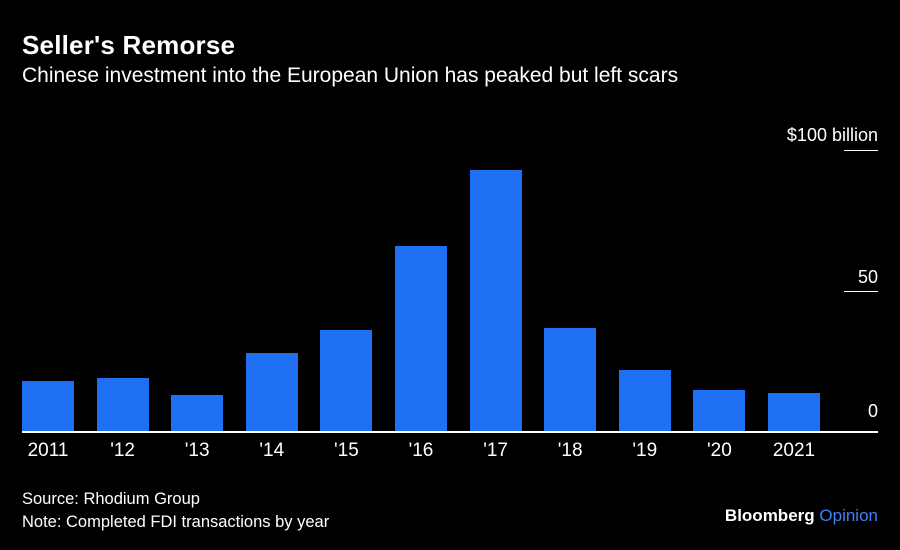  What do you see at coordinates (645, 450) in the screenshot?
I see `x-tick-label-19: '19` at bounding box center [645, 450].